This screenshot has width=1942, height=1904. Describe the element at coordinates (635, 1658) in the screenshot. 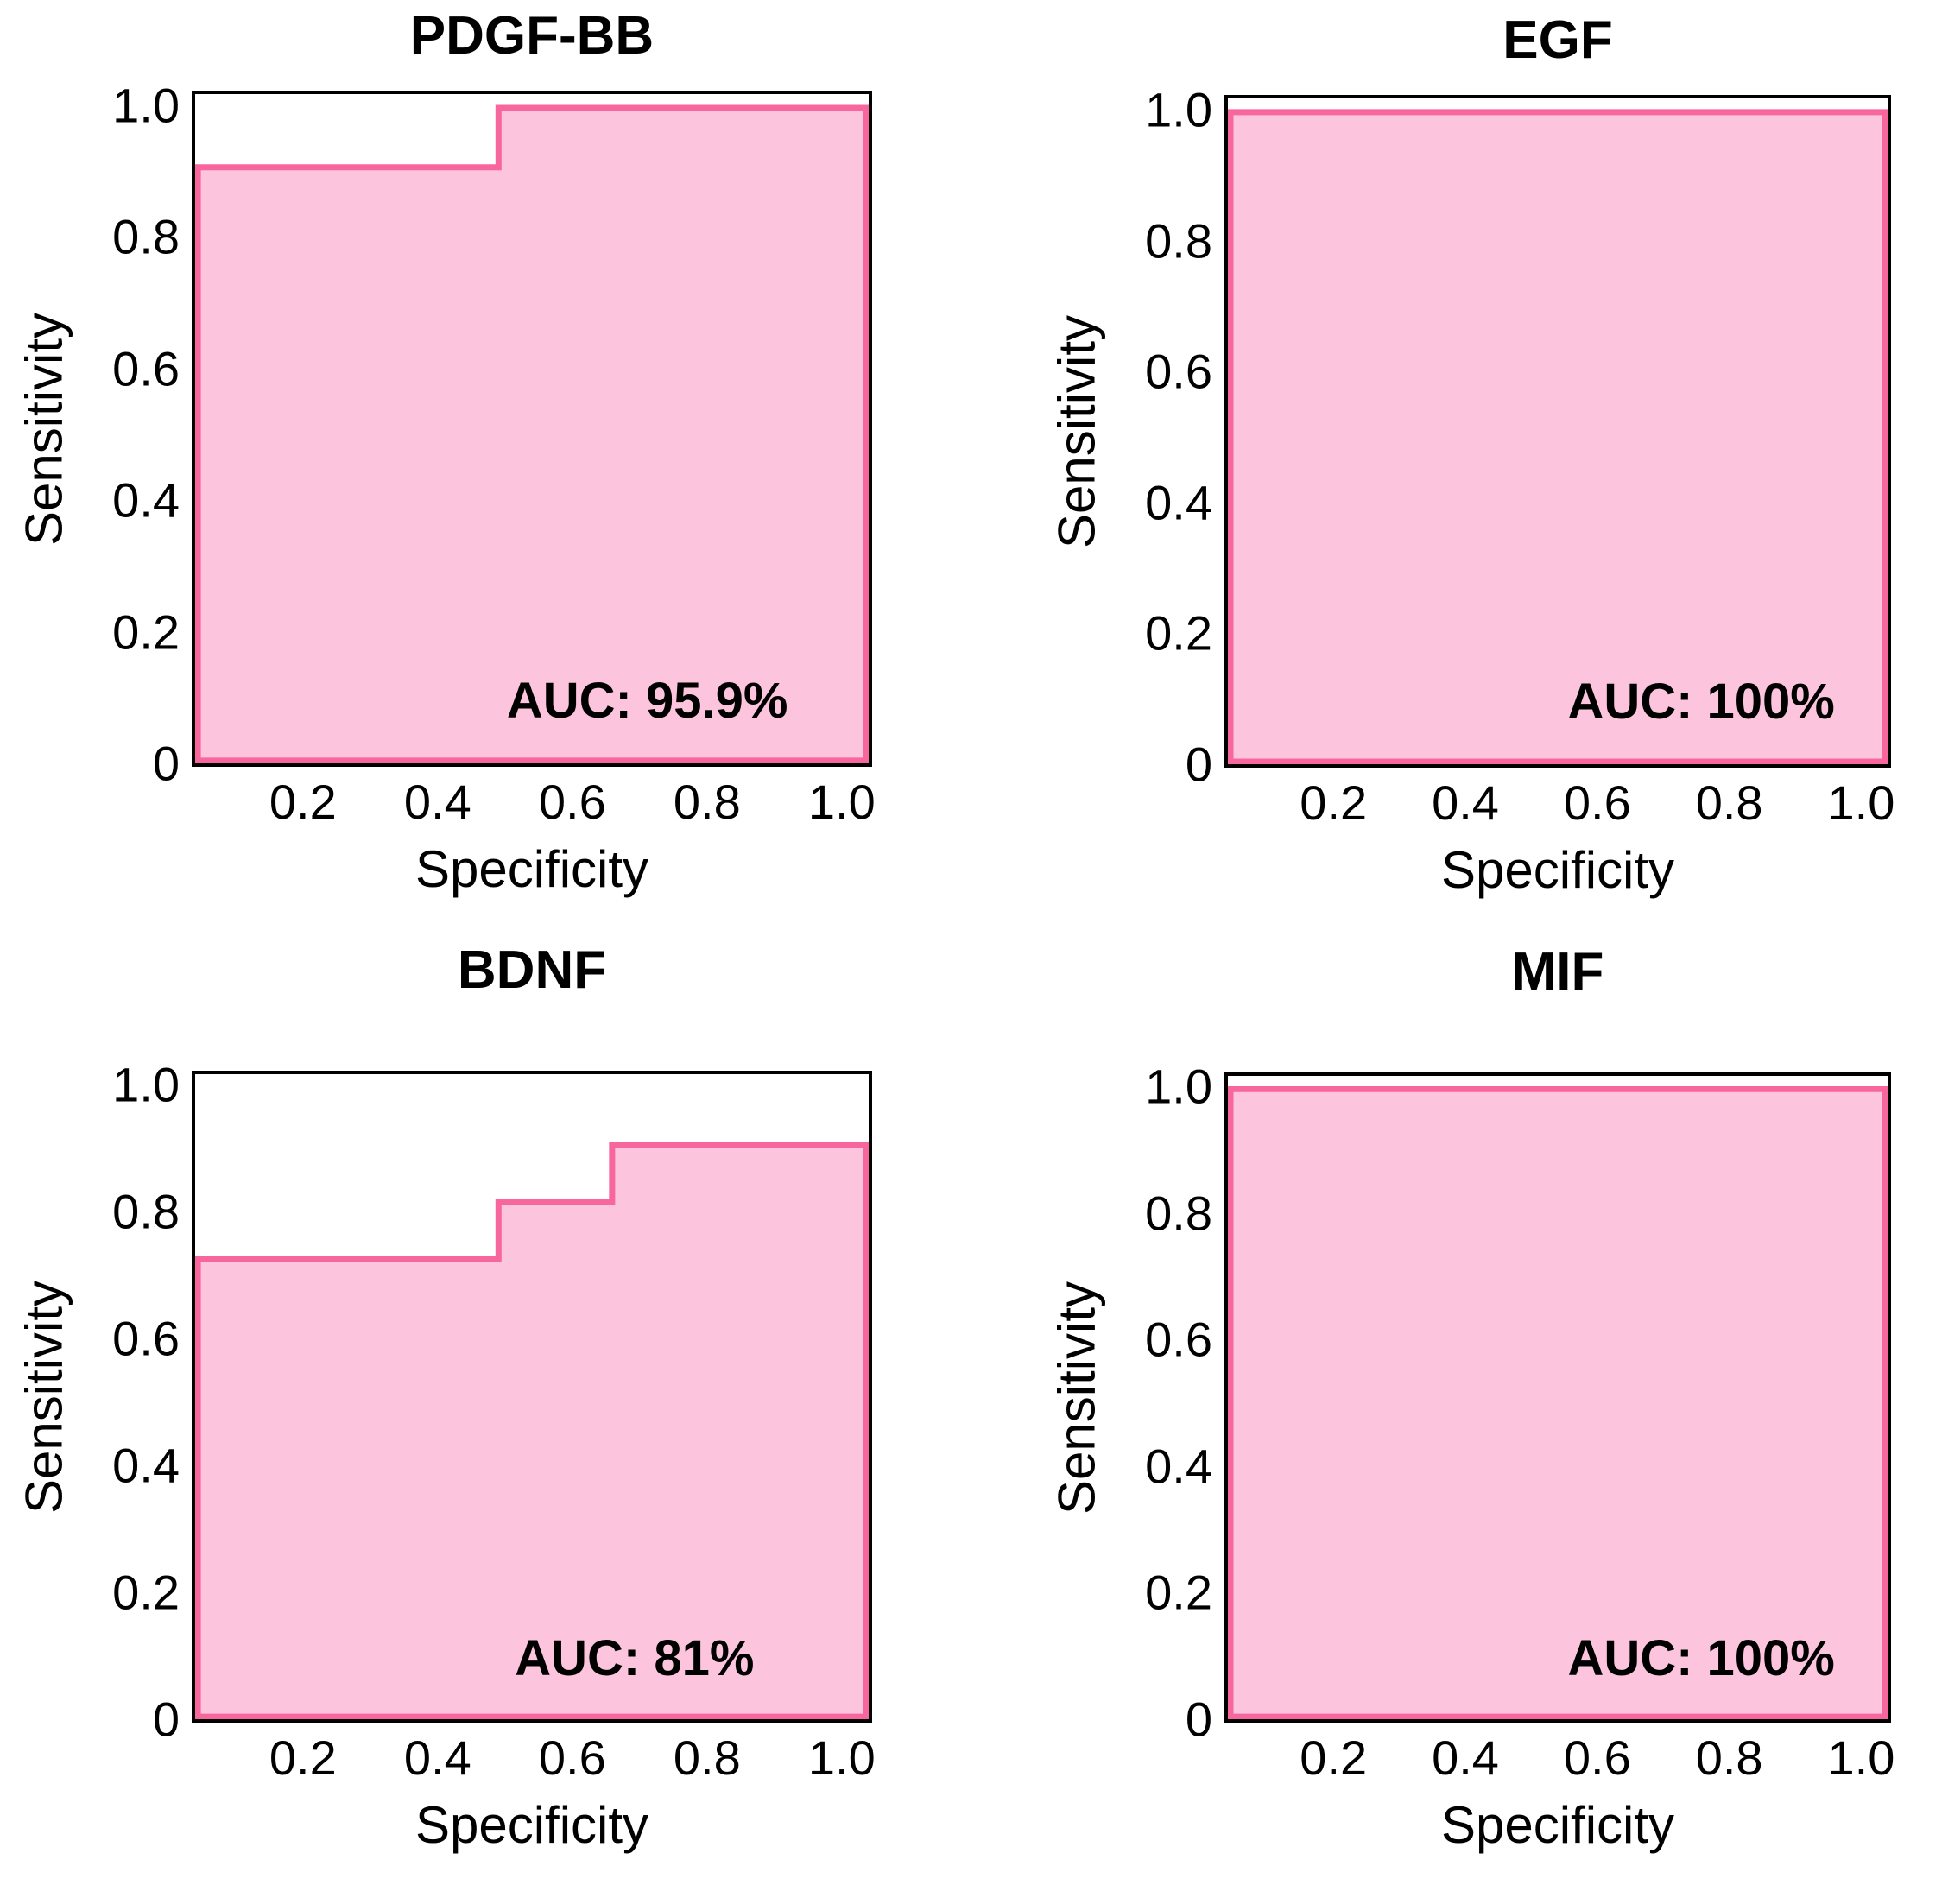

I see `auc-value-label: AUC: 81%` at that location.